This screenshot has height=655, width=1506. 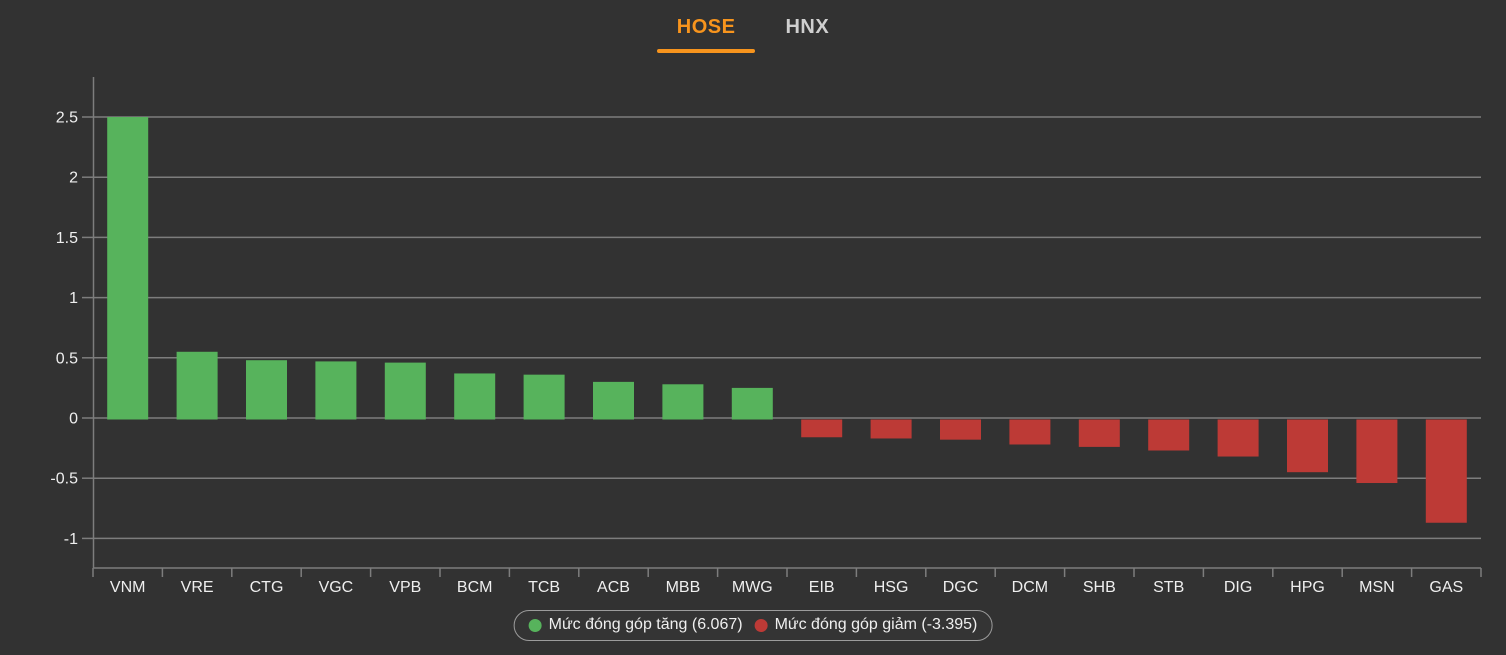 I want to click on y-tick-label: 0.5, so click(x=67, y=358).